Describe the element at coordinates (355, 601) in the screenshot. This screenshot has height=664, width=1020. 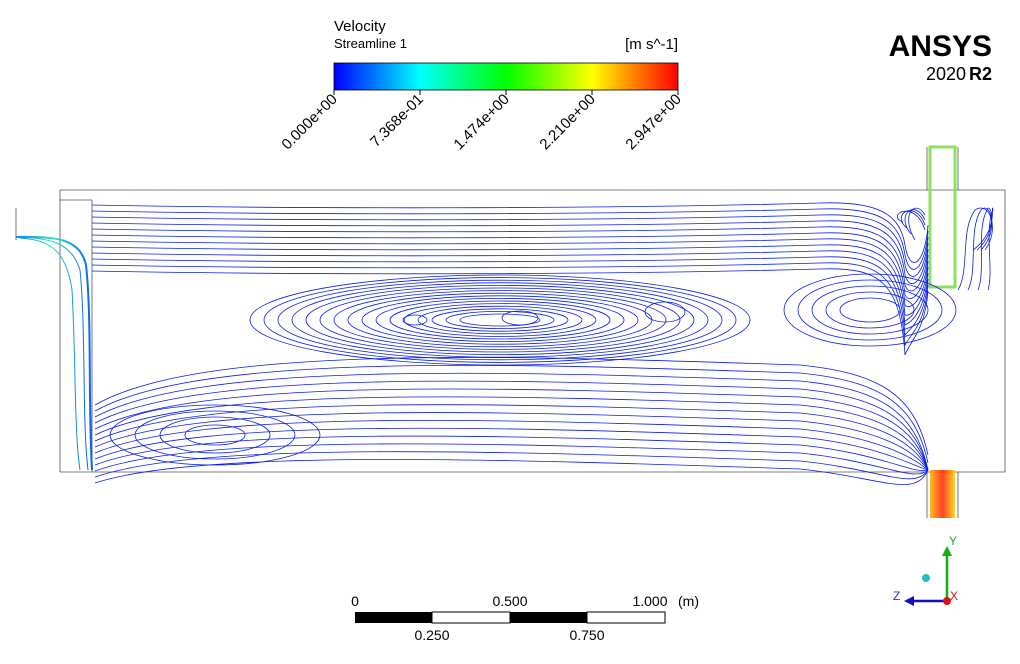
I see `scale-label: 0` at that location.